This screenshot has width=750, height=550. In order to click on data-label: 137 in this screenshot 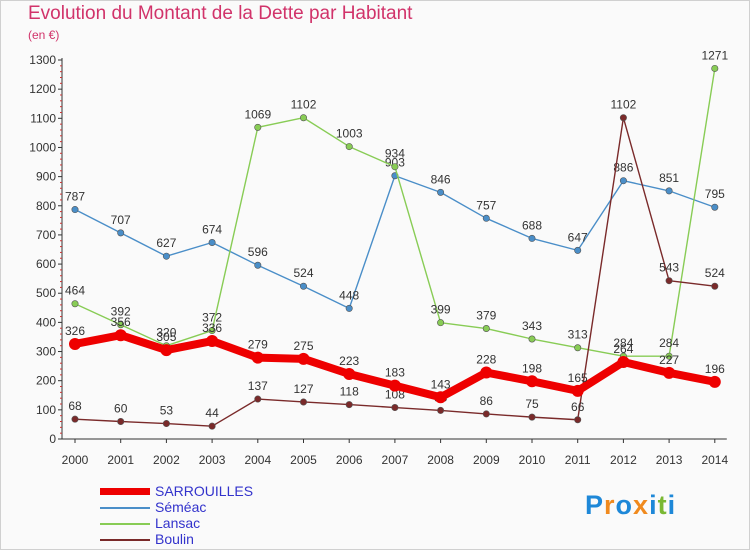, I will do `click(258, 386)`.